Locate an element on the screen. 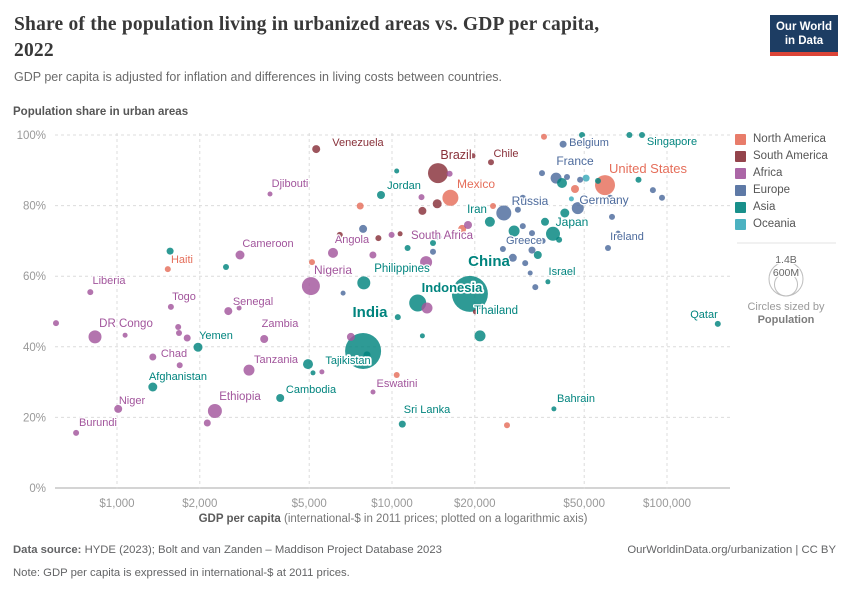 Image resolution: width=850 pixels, height=600 pixels. data-point-niger is located at coordinates (118, 408).